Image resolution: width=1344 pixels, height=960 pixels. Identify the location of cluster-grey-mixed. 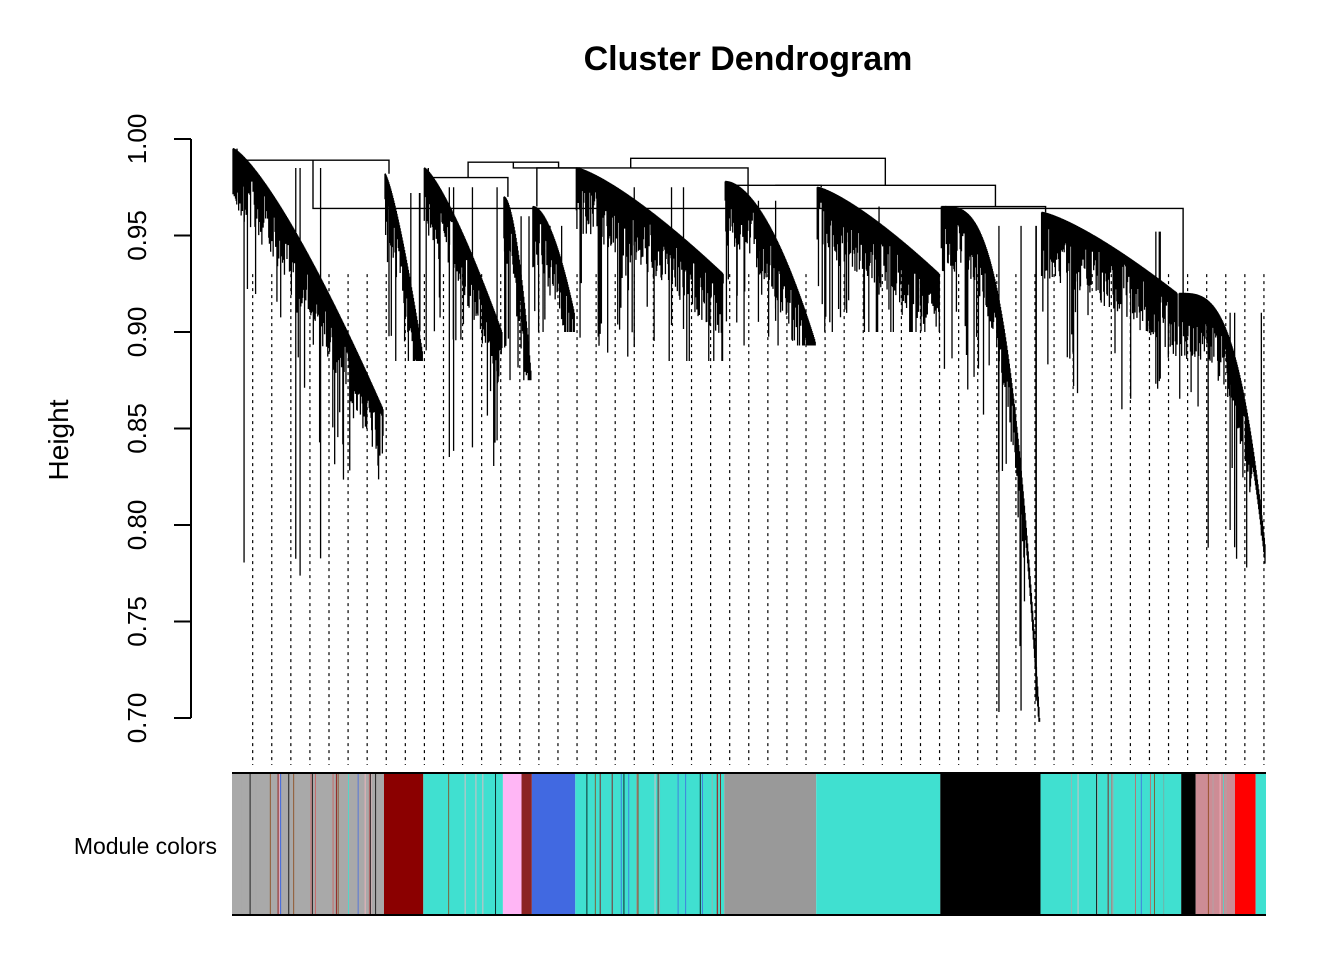
(308, 362).